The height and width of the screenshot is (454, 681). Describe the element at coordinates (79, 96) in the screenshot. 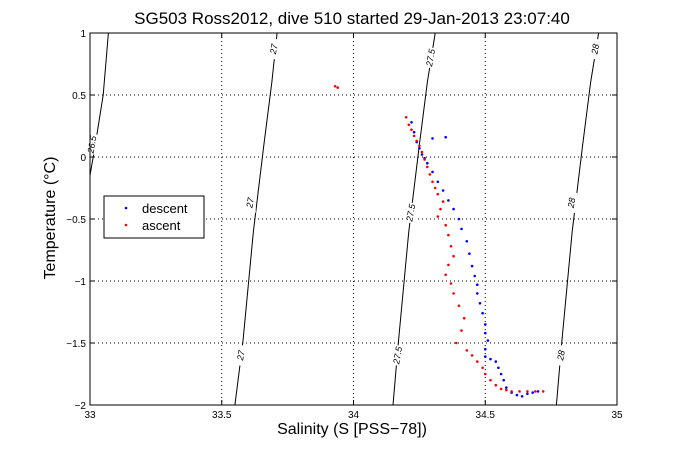

I see `y-tick-label: 0.5` at that location.